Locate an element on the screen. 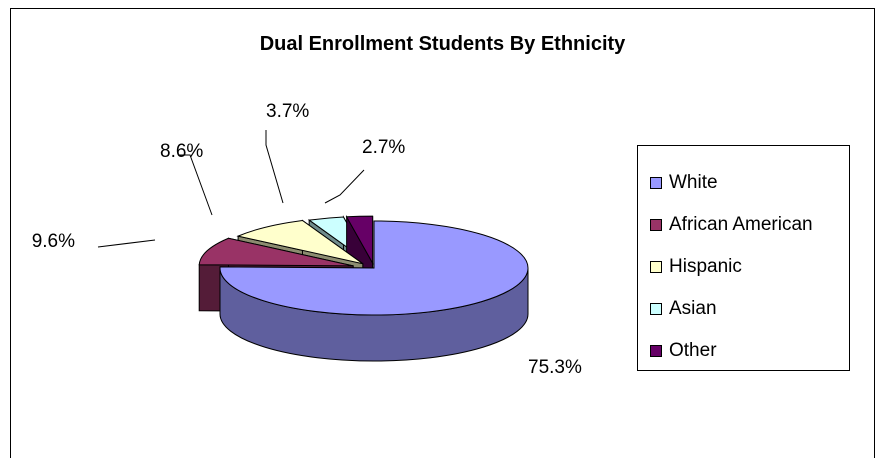 Image resolution: width=885 pixels, height=458 pixels. legend-item-other: Other is located at coordinates (683, 351).